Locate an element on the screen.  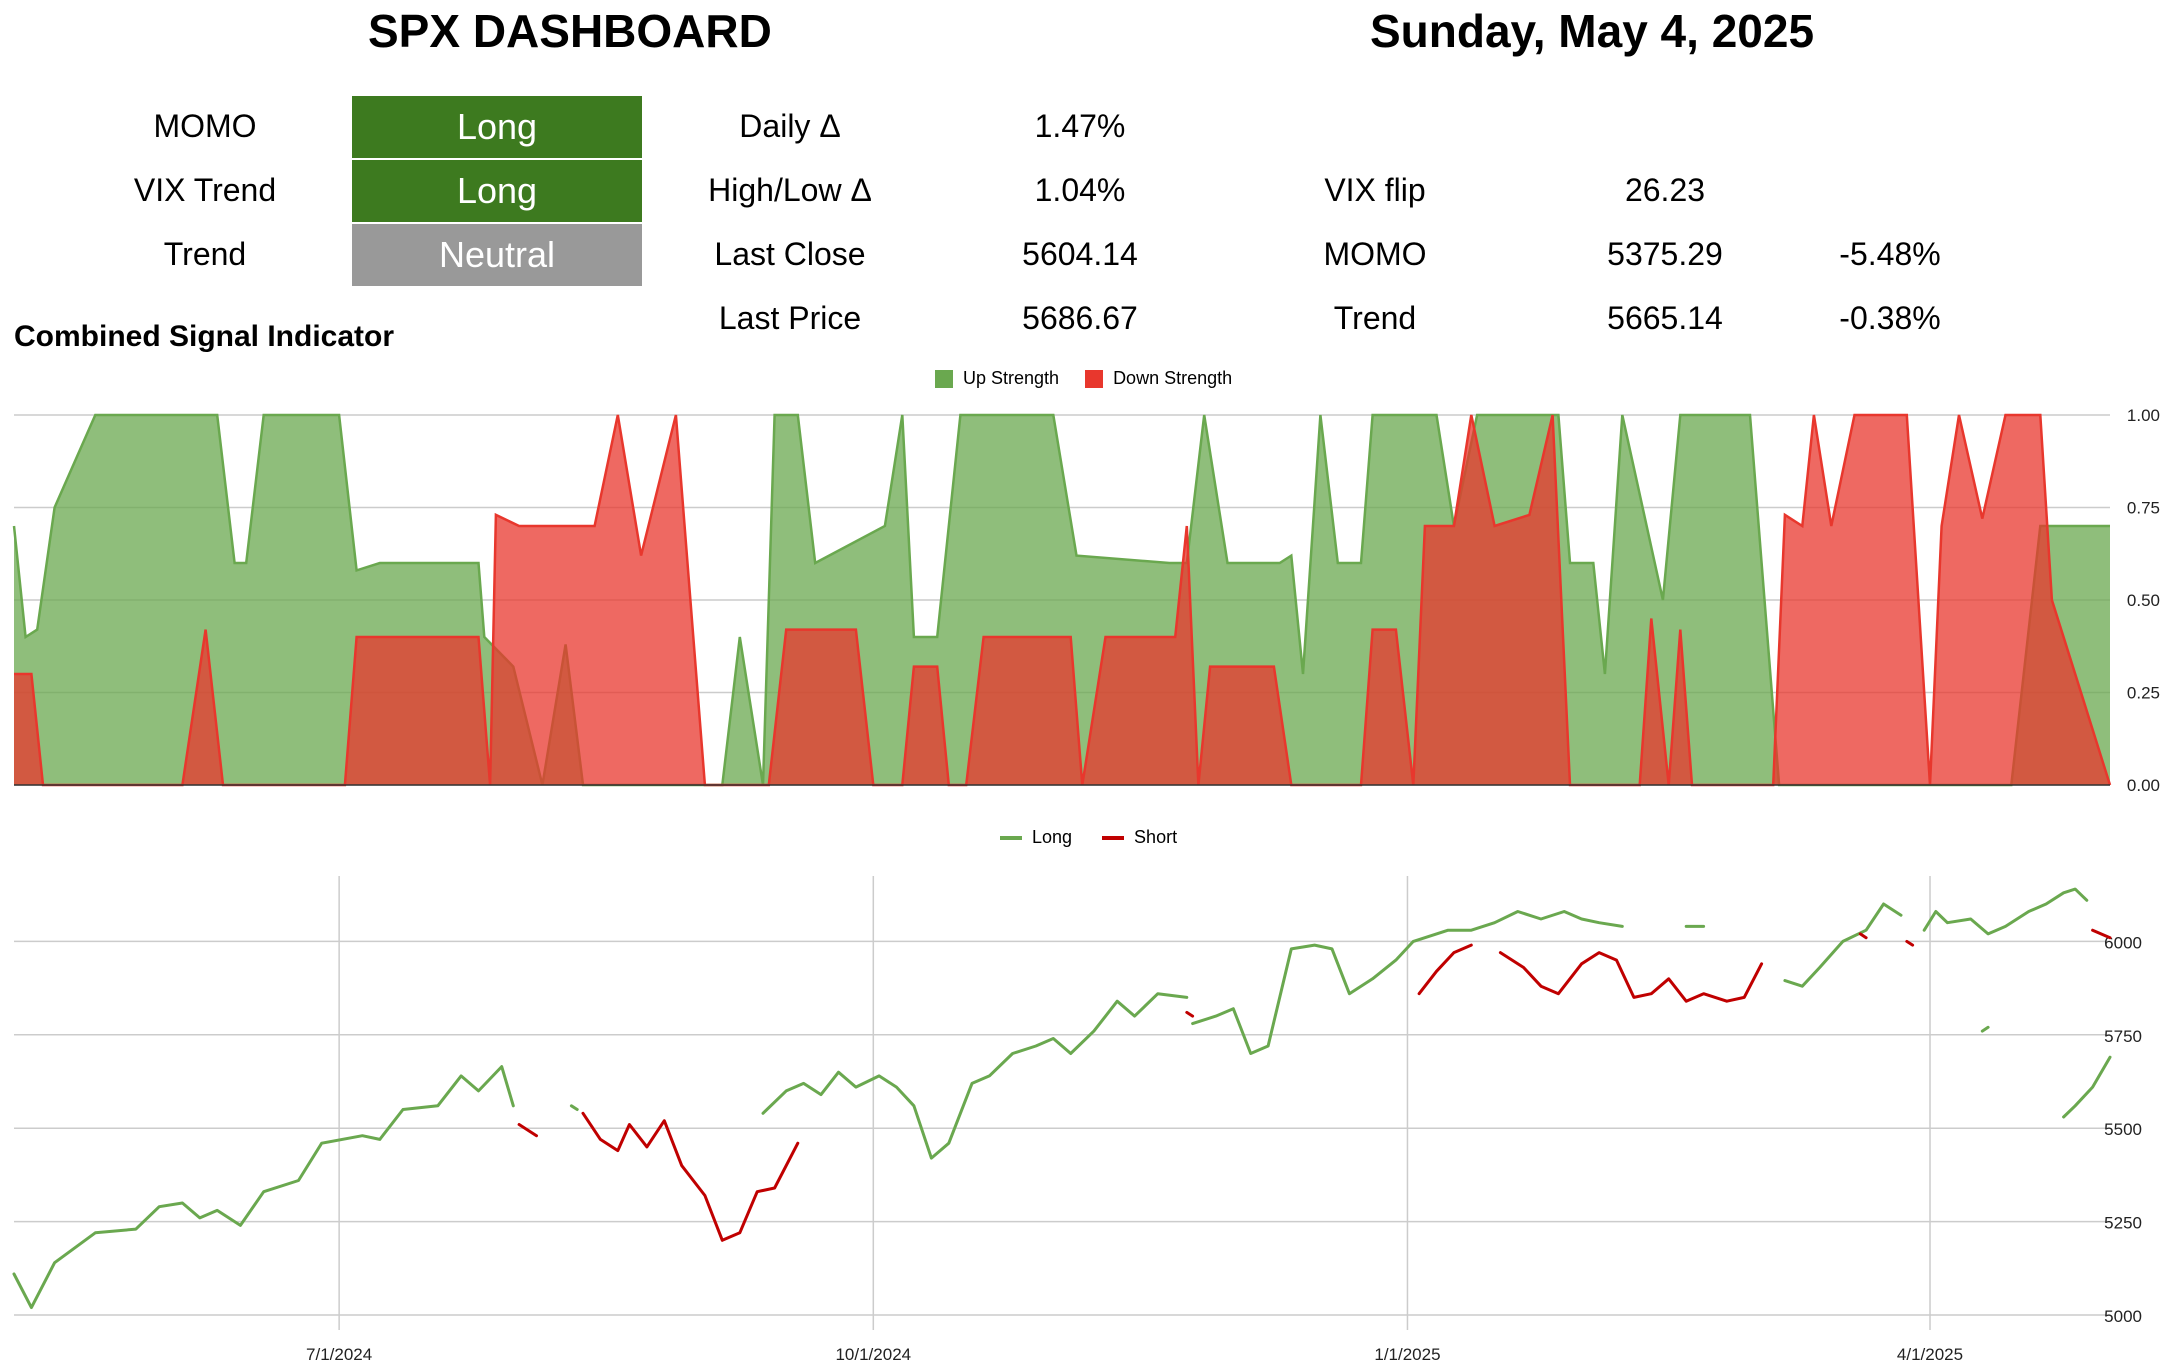
level-label-trend: Trend is located at coordinates (1375, 318).